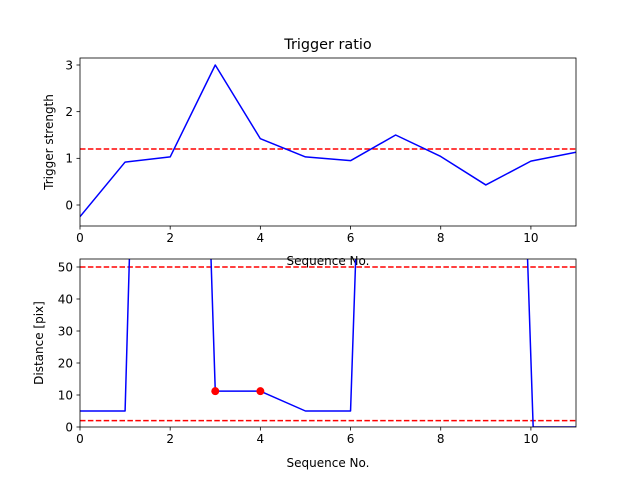 The width and height of the screenshot is (640, 480). I want to click on y-axis-label: Trigger strength, so click(49, 142).